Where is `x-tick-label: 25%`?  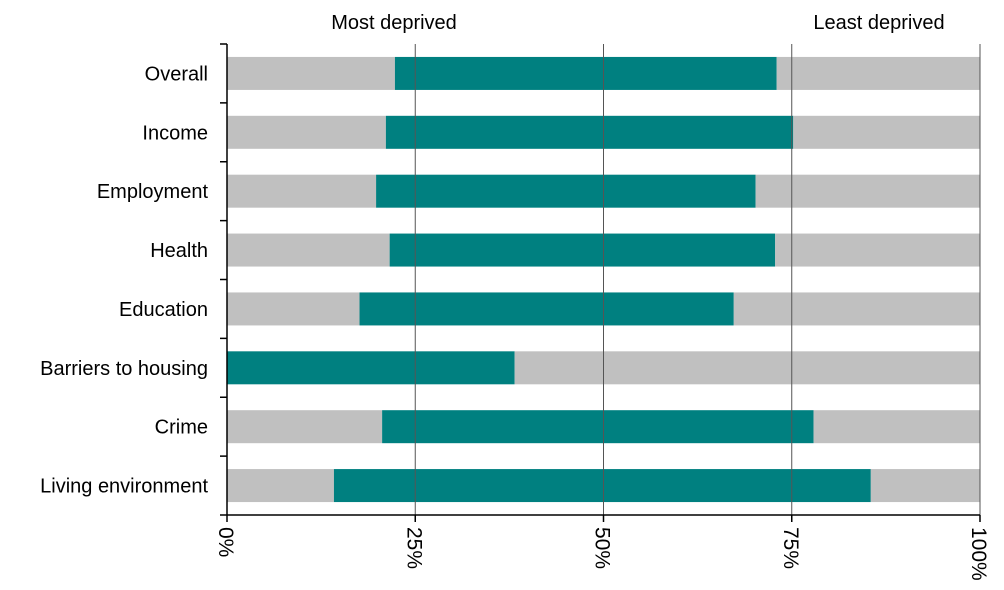 x-tick-label: 25% is located at coordinates (413, 548).